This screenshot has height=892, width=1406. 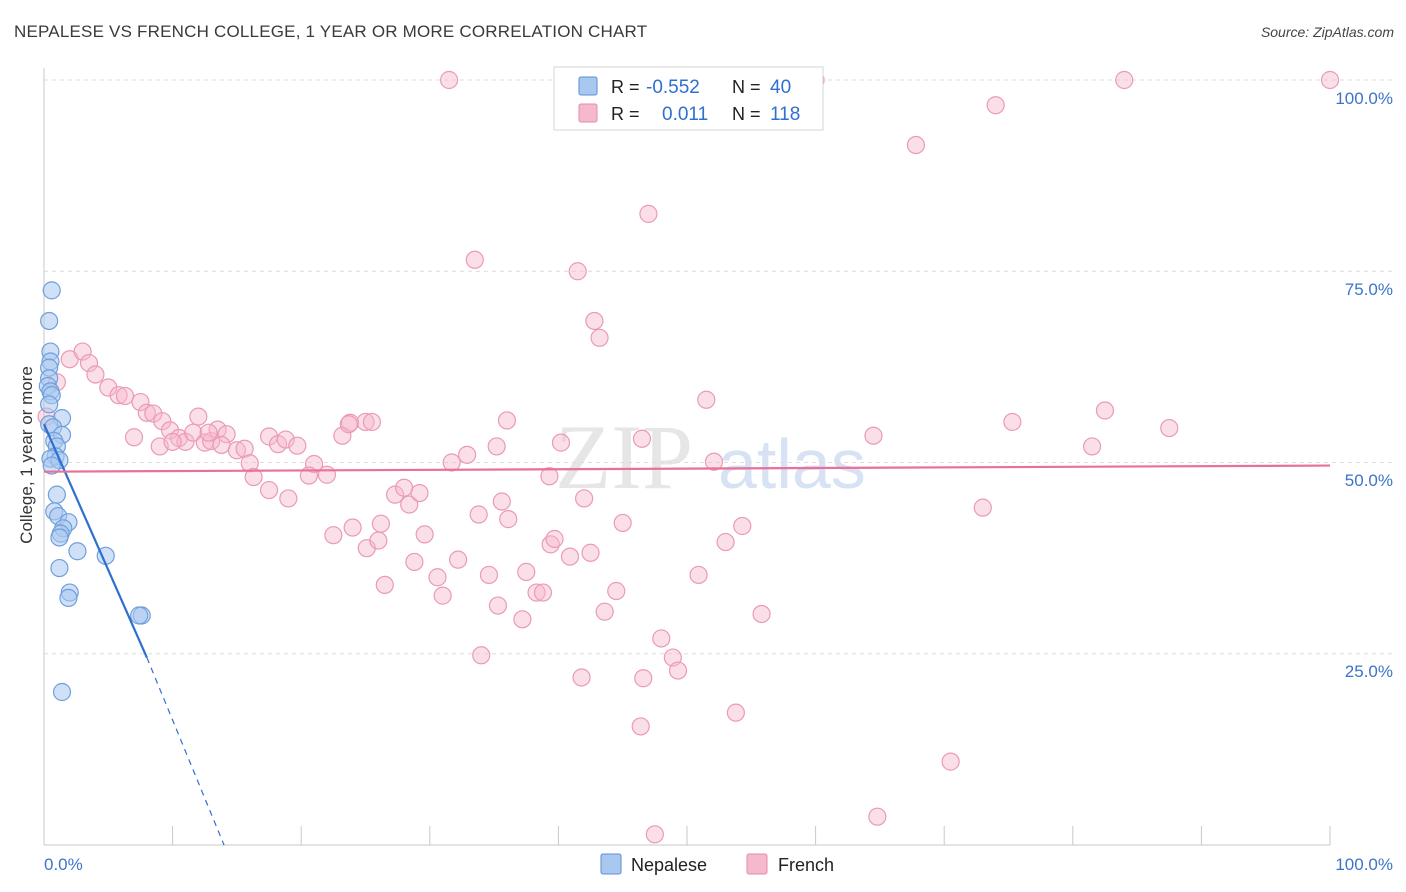 What do you see at coordinates (673, 87) in the screenshot?
I see `legend-r-value-nepalese: -0.552` at bounding box center [673, 87].